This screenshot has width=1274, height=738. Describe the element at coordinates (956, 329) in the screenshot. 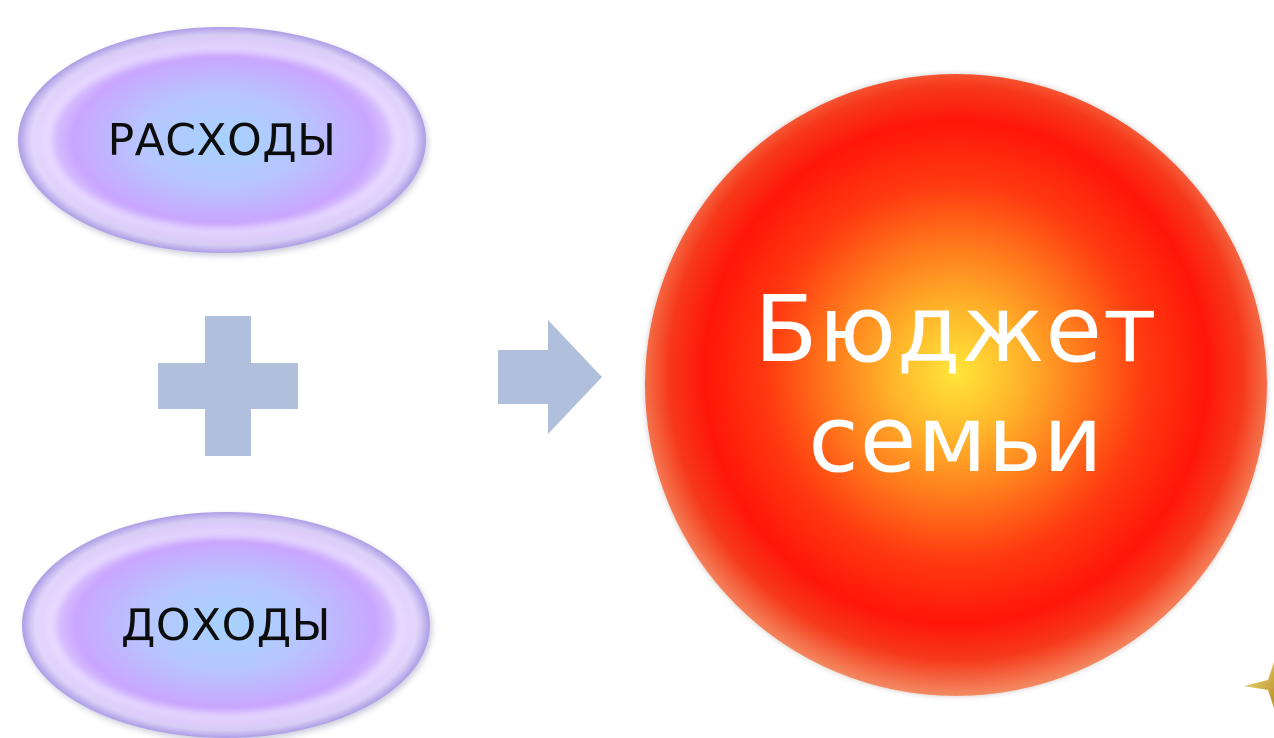

I see `family-budget-line-1: Бюджет` at that location.